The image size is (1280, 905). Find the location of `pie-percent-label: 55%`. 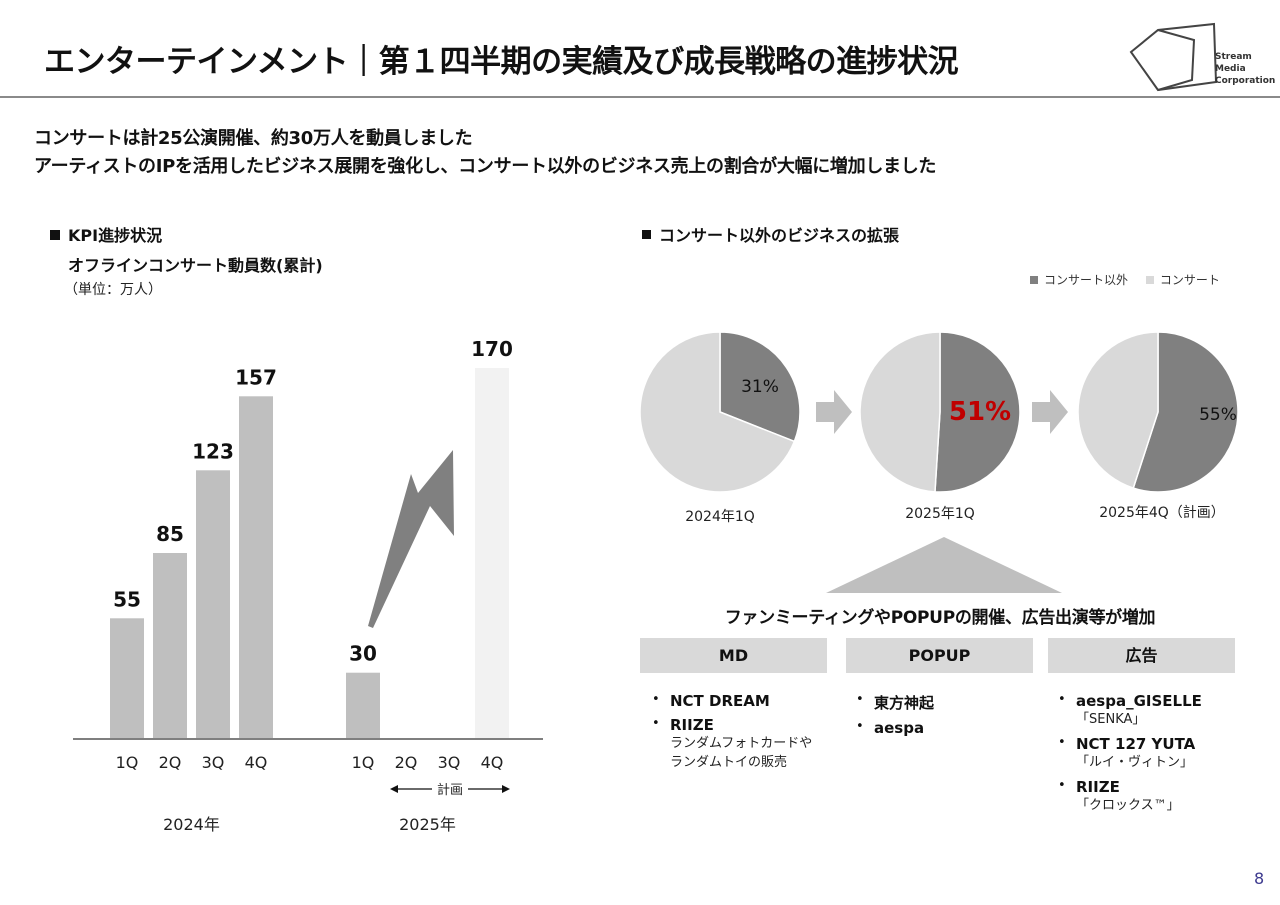

pie-percent-label: 55% is located at coordinates (1218, 415).